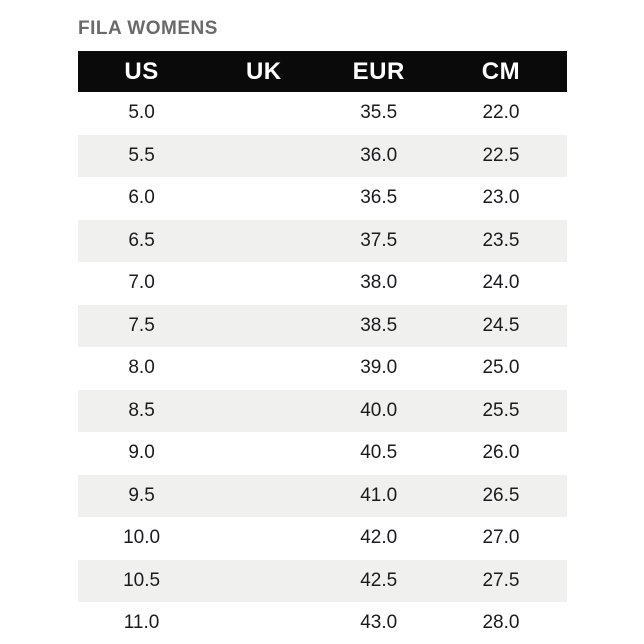 The width and height of the screenshot is (644, 644). Describe the element at coordinates (141, 240) in the screenshot. I see `table-cell-us: 6.5` at that location.